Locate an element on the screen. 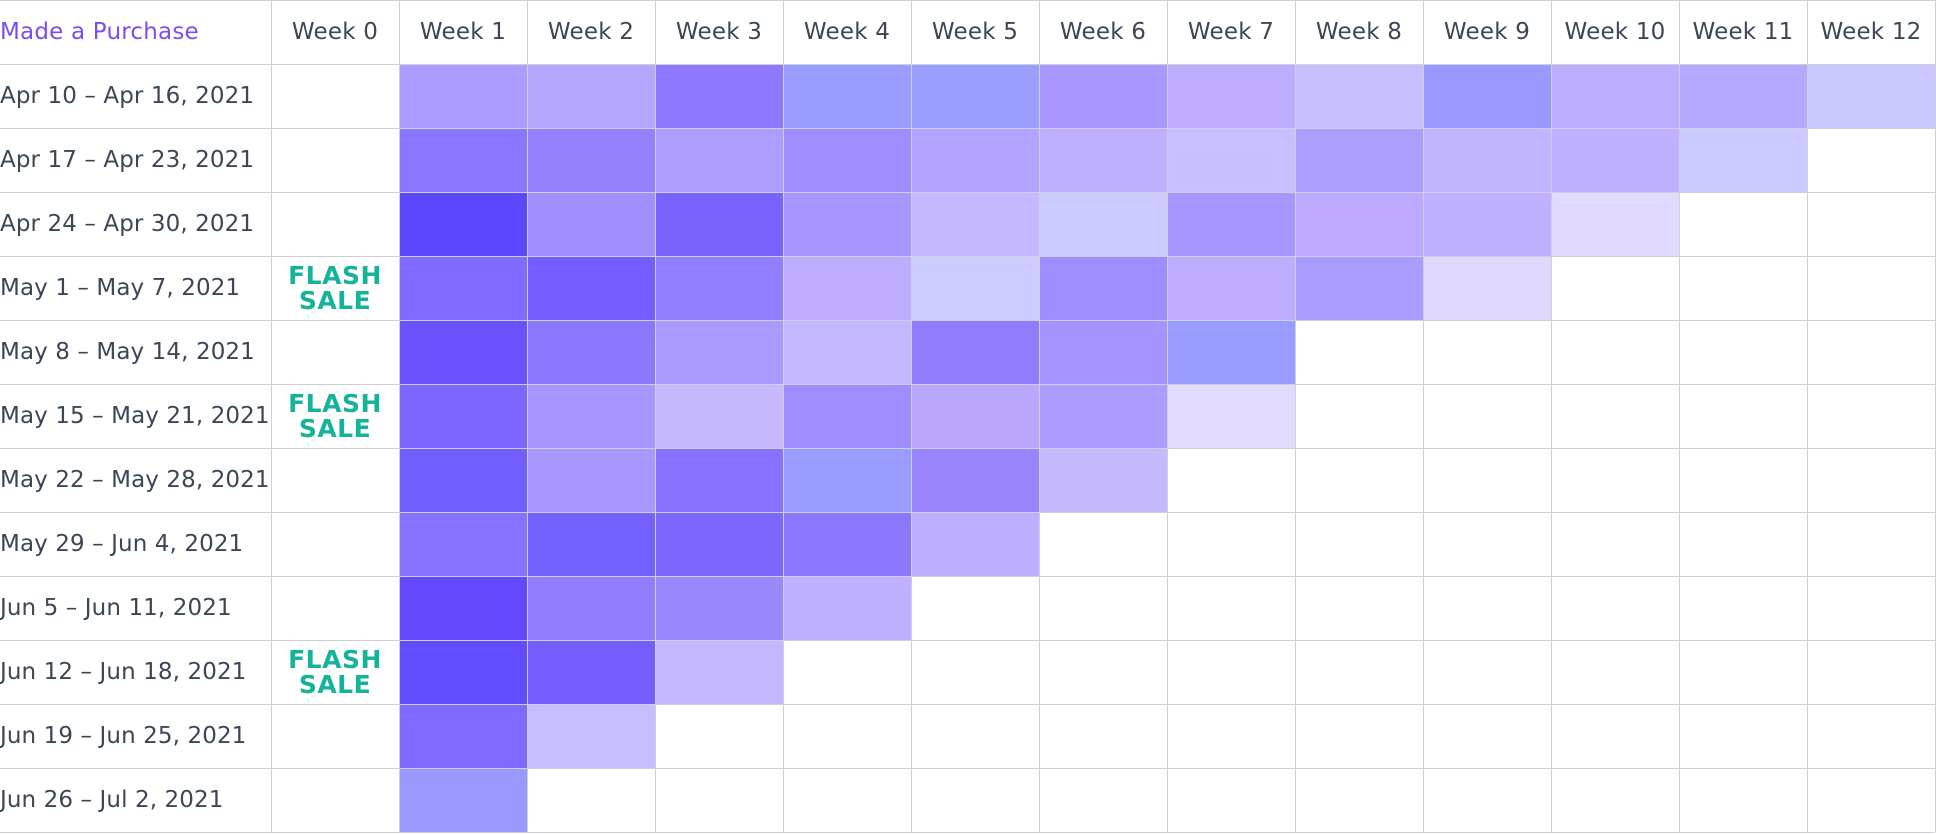 This screenshot has height=834, width=1936. flash-sale-text: FLASH is located at coordinates (335, 275).